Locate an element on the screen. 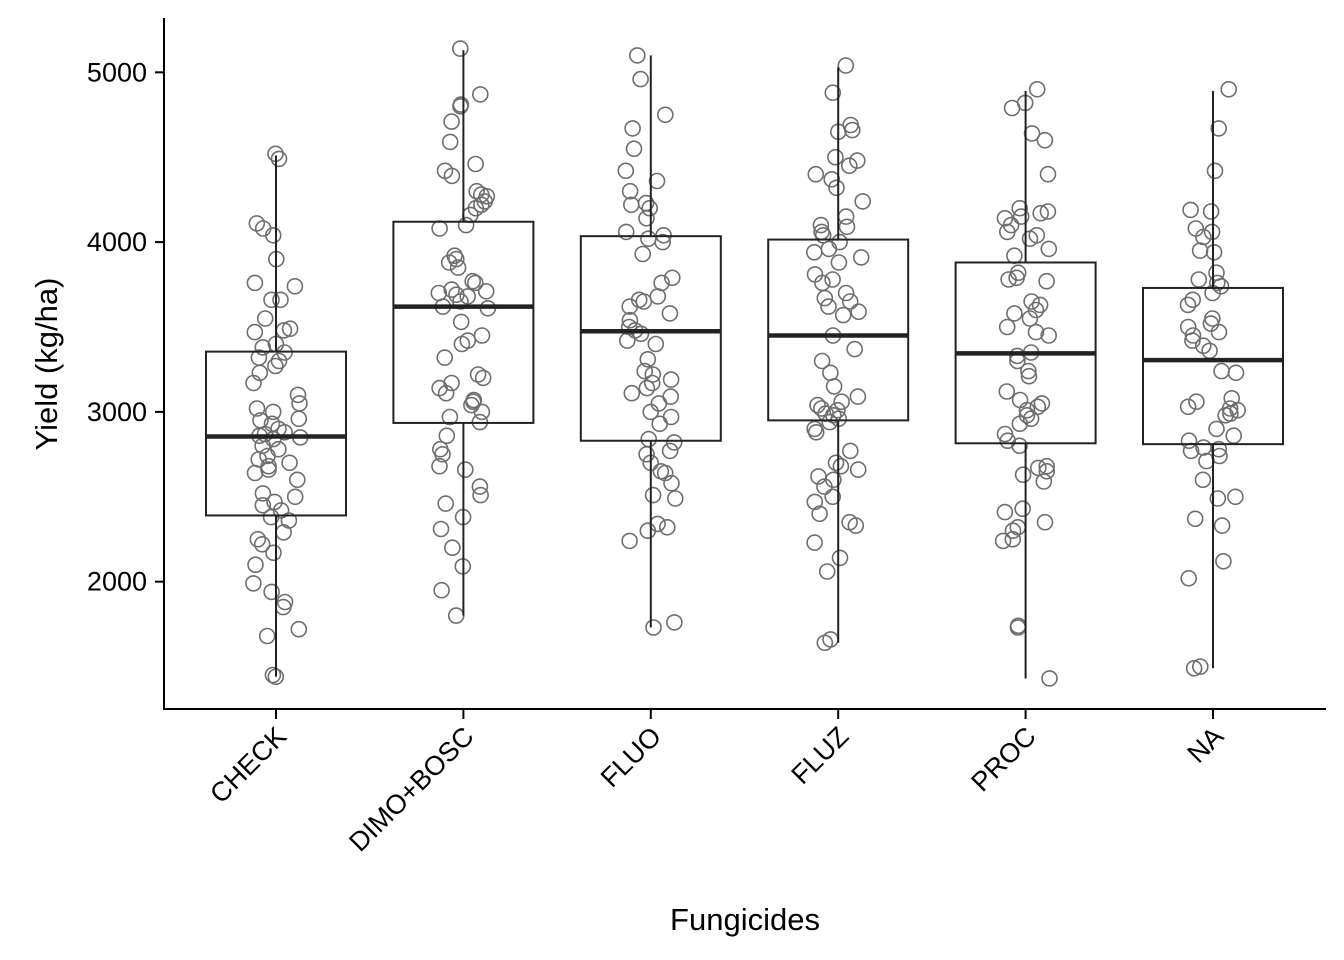  y-tick-label: 2000 is located at coordinates (117, 582).